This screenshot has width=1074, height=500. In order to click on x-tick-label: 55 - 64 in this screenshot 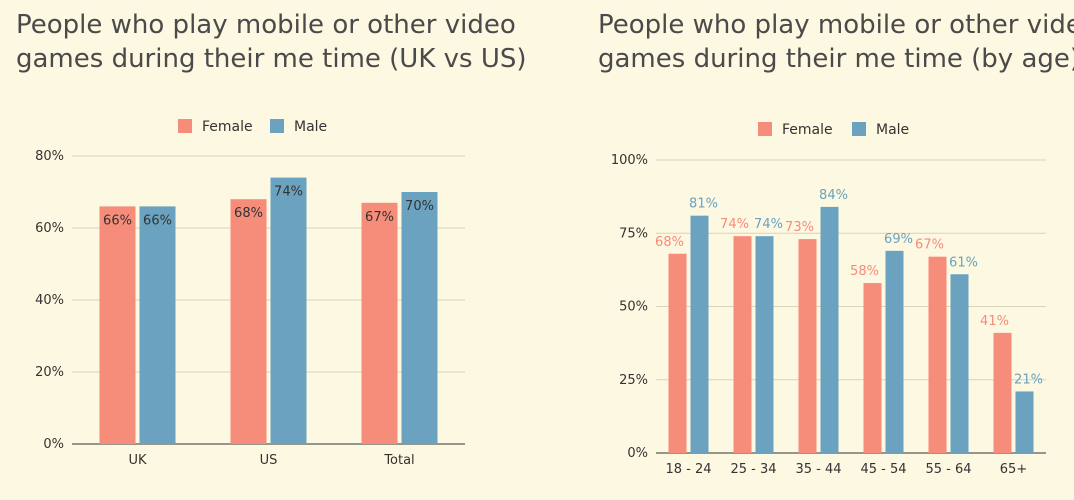, I will do `click(948, 469)`.